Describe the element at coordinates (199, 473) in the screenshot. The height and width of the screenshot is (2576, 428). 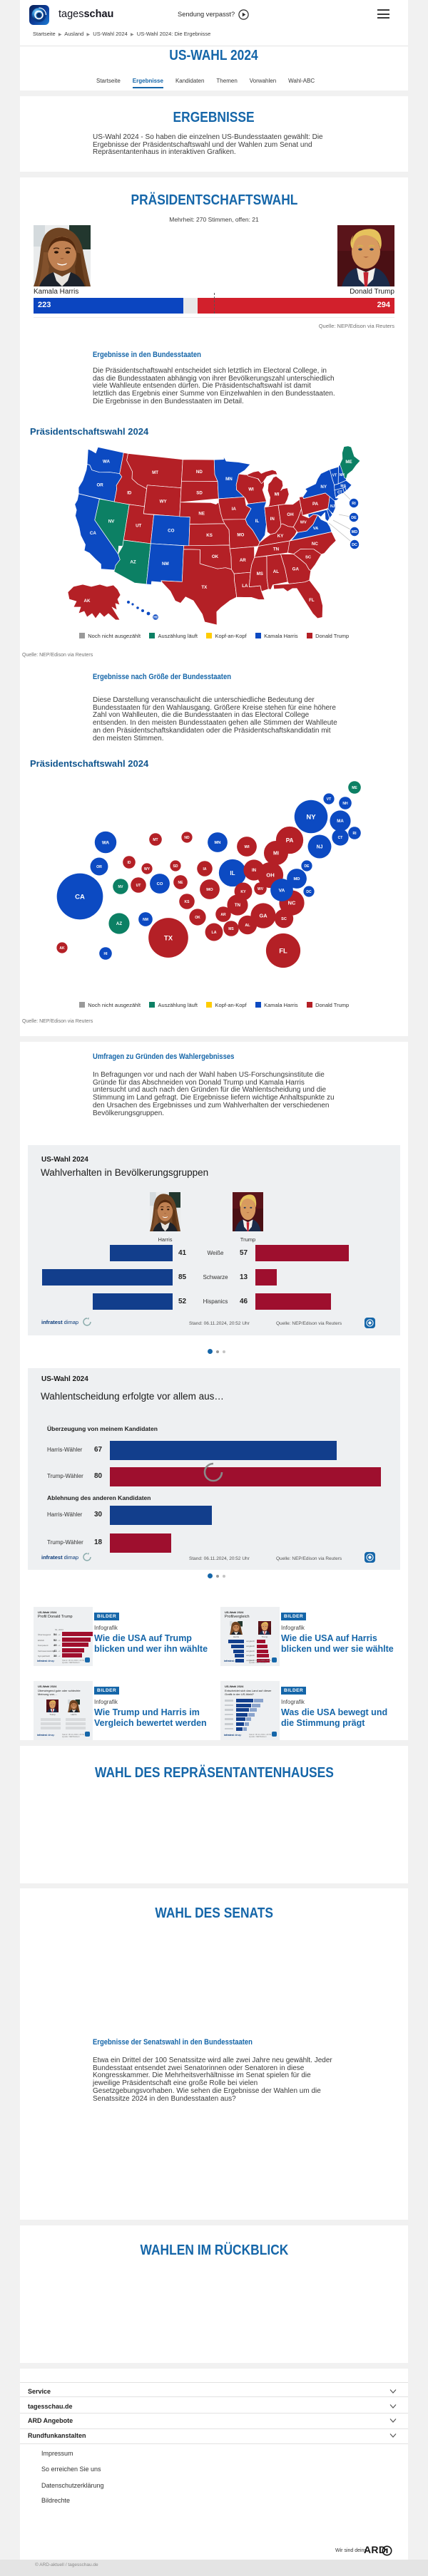
I see `svg-text: ND` at that location.